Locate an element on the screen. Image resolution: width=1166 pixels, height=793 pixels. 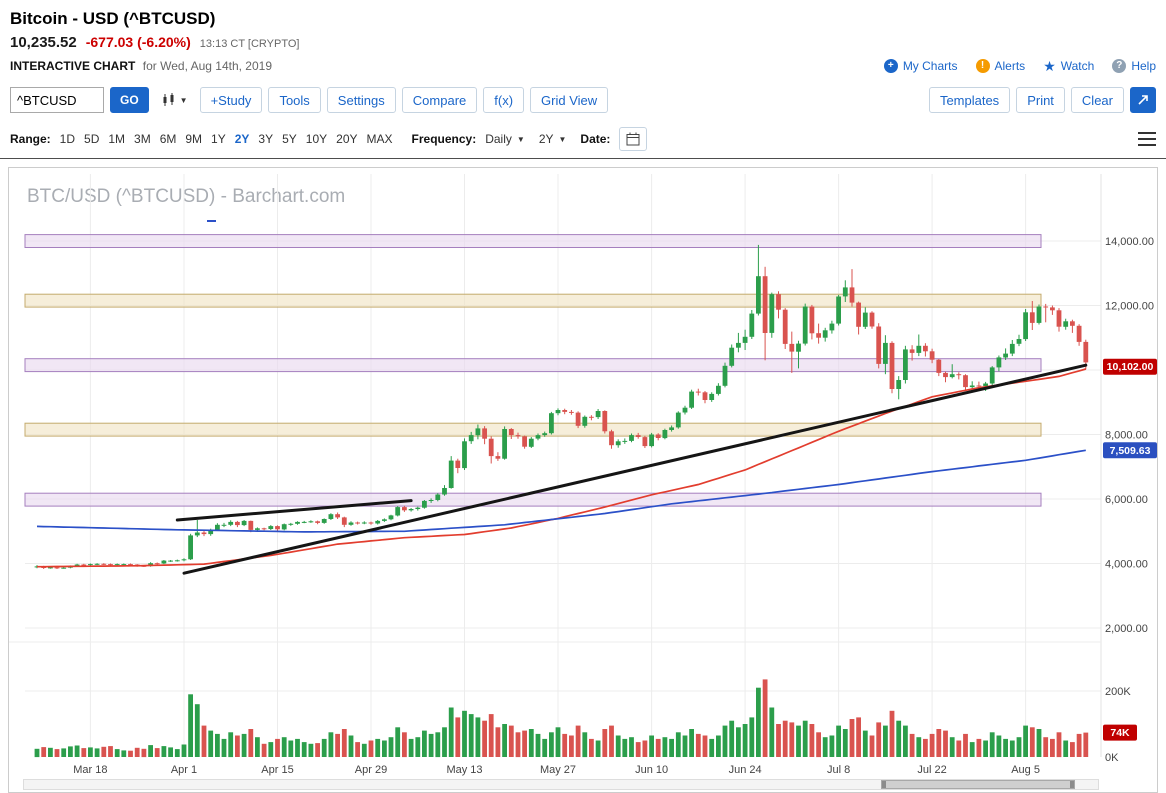
print-button: Print is located at coordinates (1040, 100).